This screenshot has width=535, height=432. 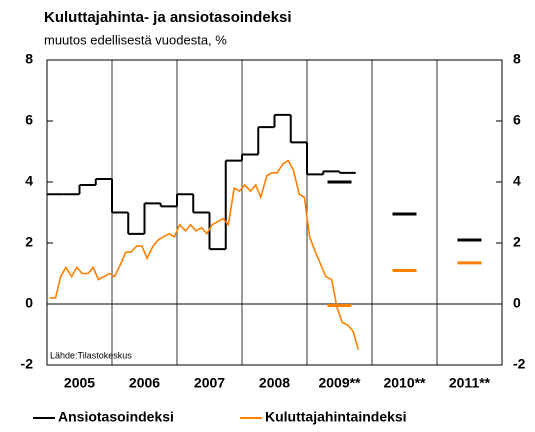 What do you see at coordinates (29, 120) in the screenshot?
I see `y-tick-label: 6` at bounding box center [29, 120].